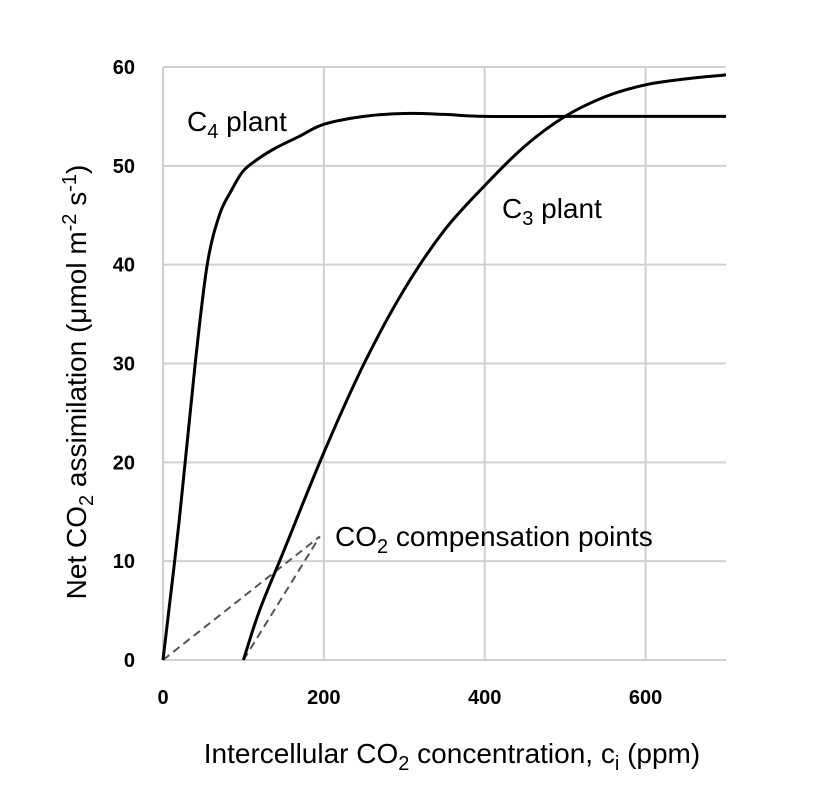 This screenshot has width=830, height=812. What do you see at coordinates (494, 539) in the screenshot?
I see `compensation-points-label: CO2 compensation points` at bounding box center [494, 539].